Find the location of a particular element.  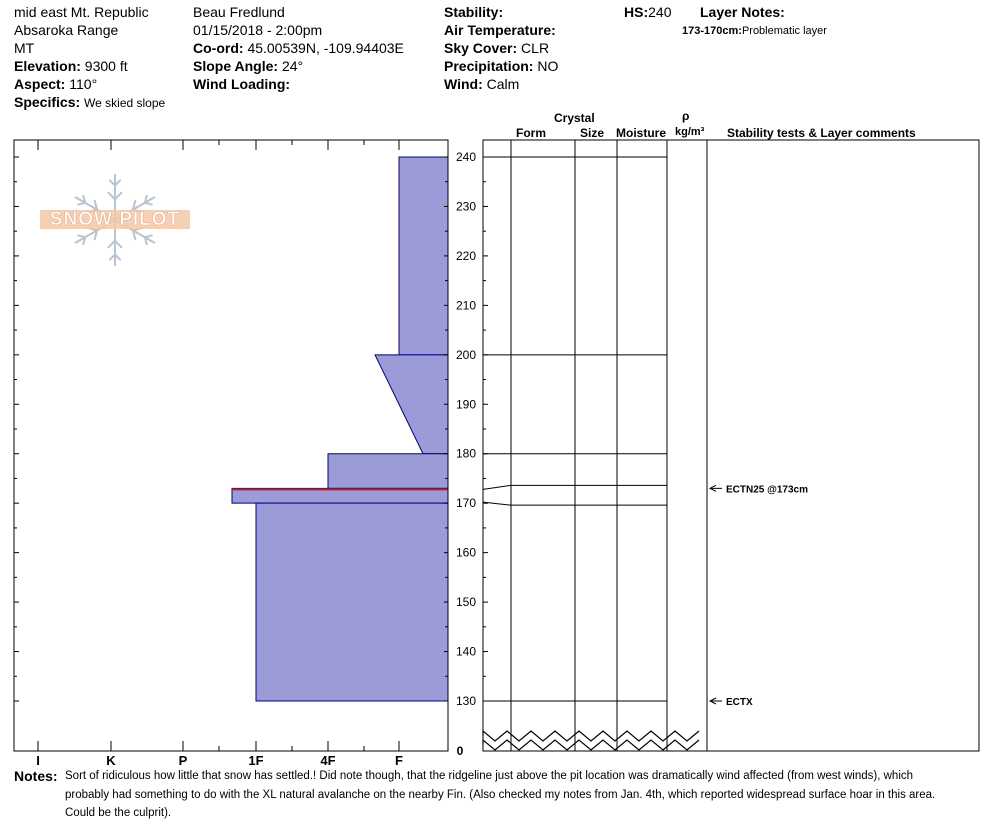

specifics-value: We skied slope is located at coordinates (125, 103).